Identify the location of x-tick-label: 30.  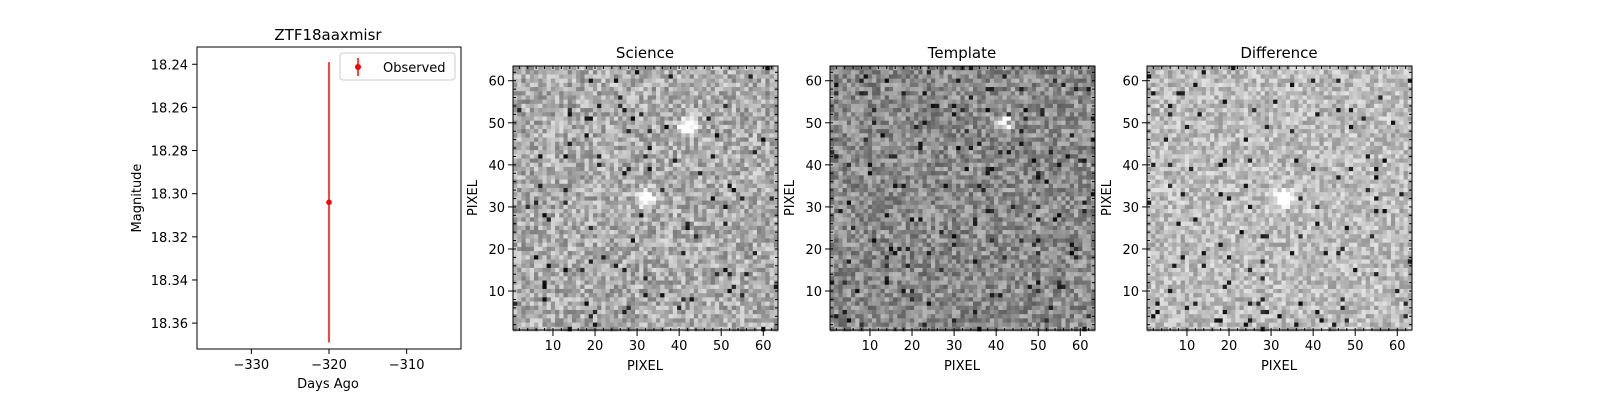
(637, 346).